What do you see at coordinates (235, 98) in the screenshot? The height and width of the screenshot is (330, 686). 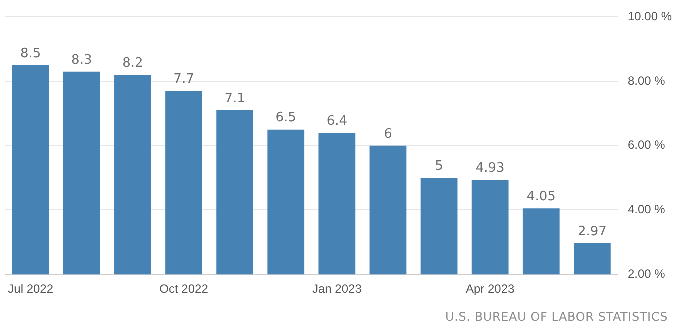 I see `data-label: 7.1` at bounding box center [235, 98].